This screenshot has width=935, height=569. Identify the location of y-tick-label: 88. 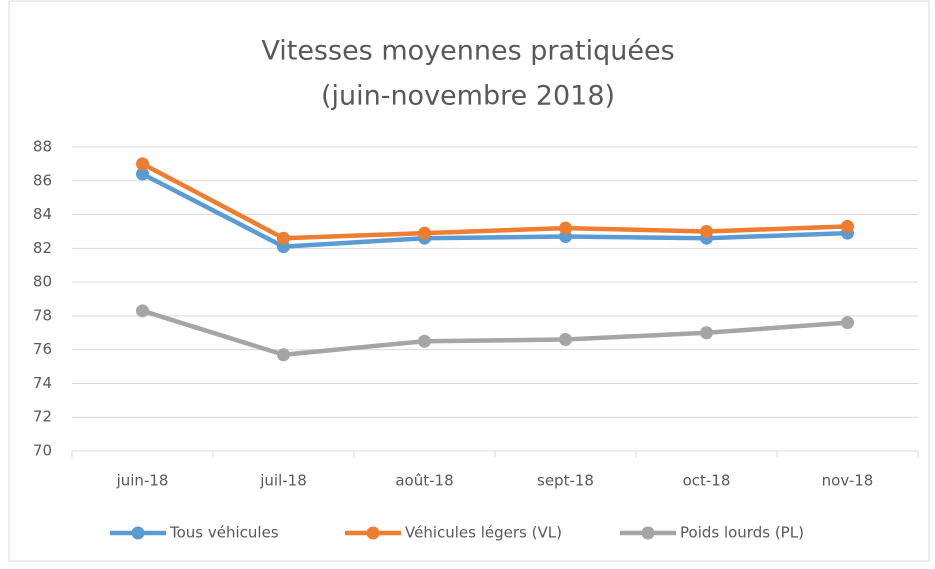
(42, 147).